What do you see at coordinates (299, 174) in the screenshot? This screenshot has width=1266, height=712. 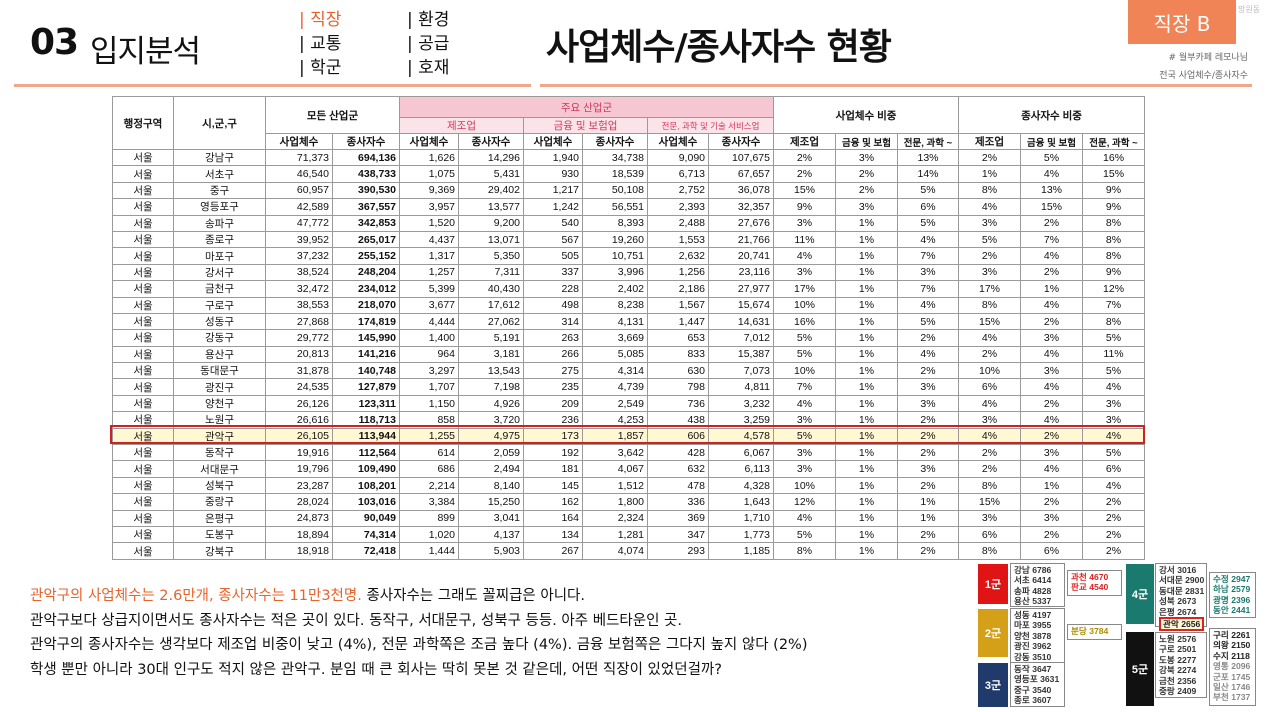 I see `table-cell: 46,540` at bounding box center [299, 174].